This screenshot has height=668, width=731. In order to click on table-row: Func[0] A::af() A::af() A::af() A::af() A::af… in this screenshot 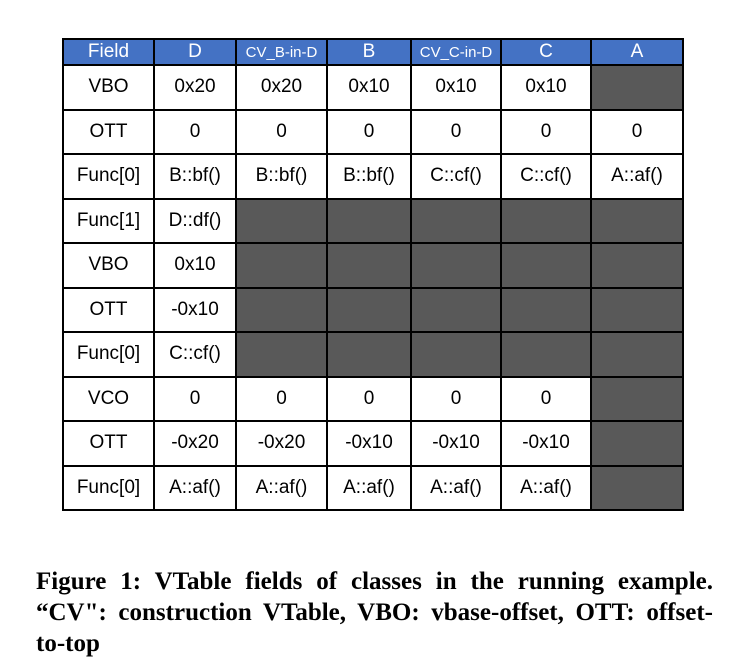, I will do `click(373, 487)`.